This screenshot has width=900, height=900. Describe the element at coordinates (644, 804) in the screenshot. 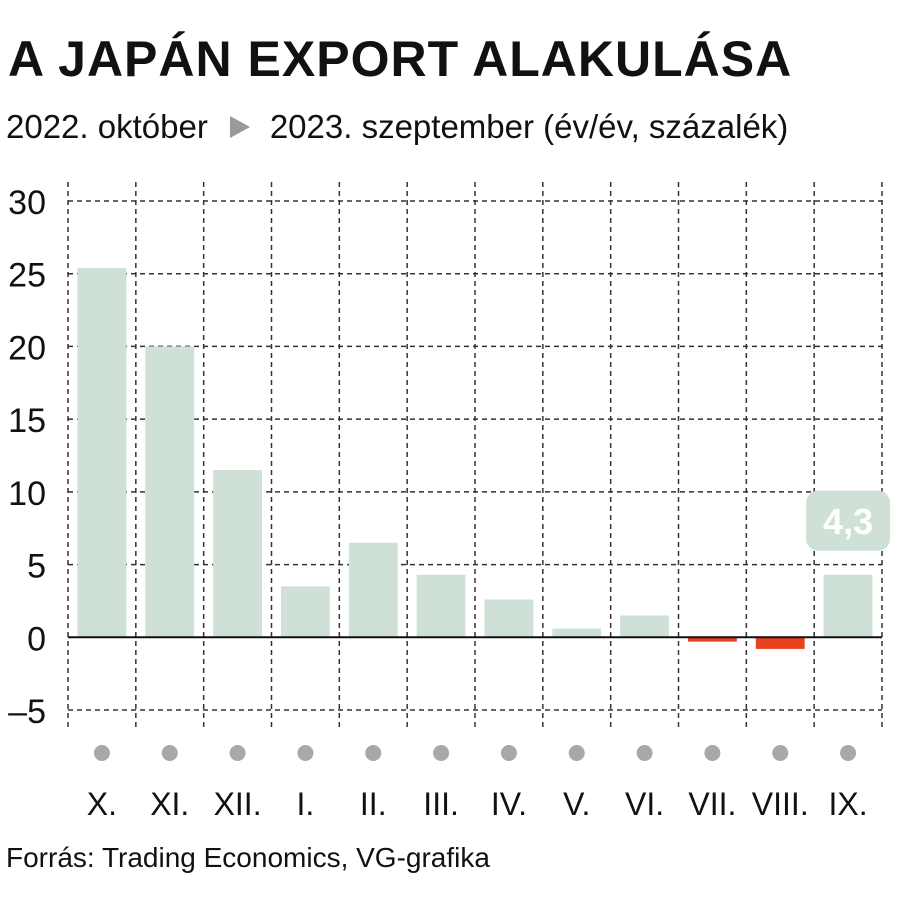

I see `x-tick-label: VI.` at that location.